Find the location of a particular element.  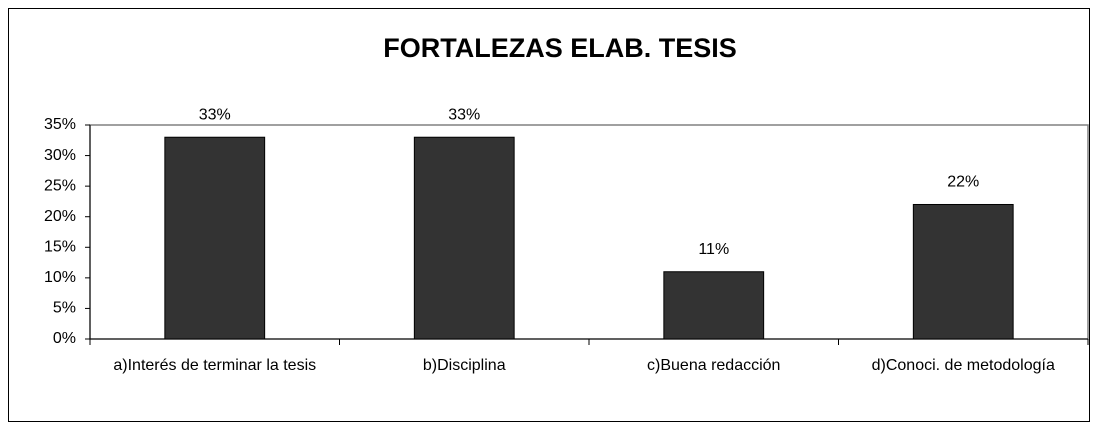

x-tick-label: b)Disciplina is located at coordinates (464, 365).